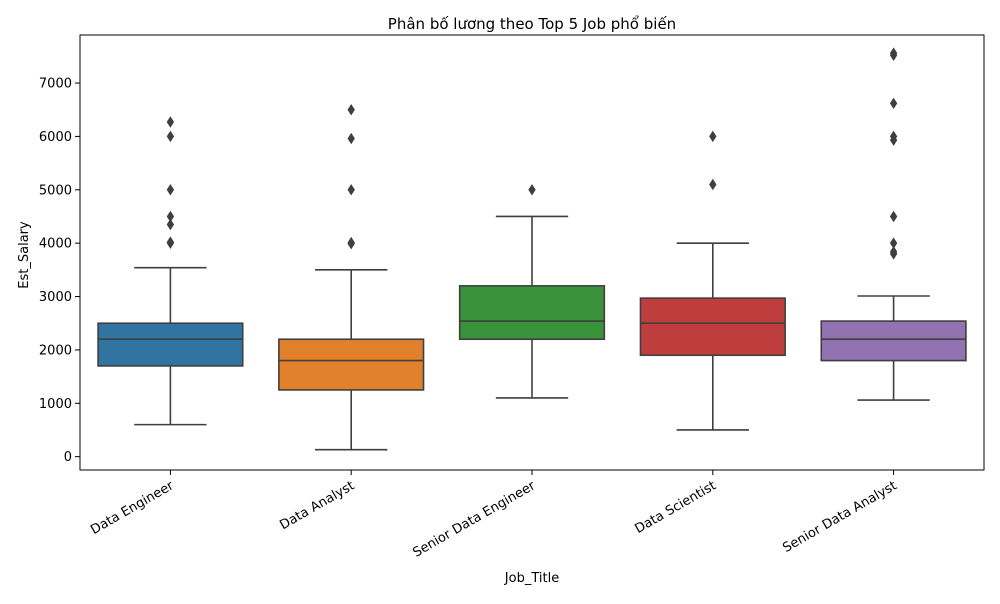 Image resolution: width=1000 pixels, height=604 pixels. What do you see at coordinates (839, 516) in the screenshot?
I see `x-tick-label: Senior Data Analyst` at bounding box center [839, 516].